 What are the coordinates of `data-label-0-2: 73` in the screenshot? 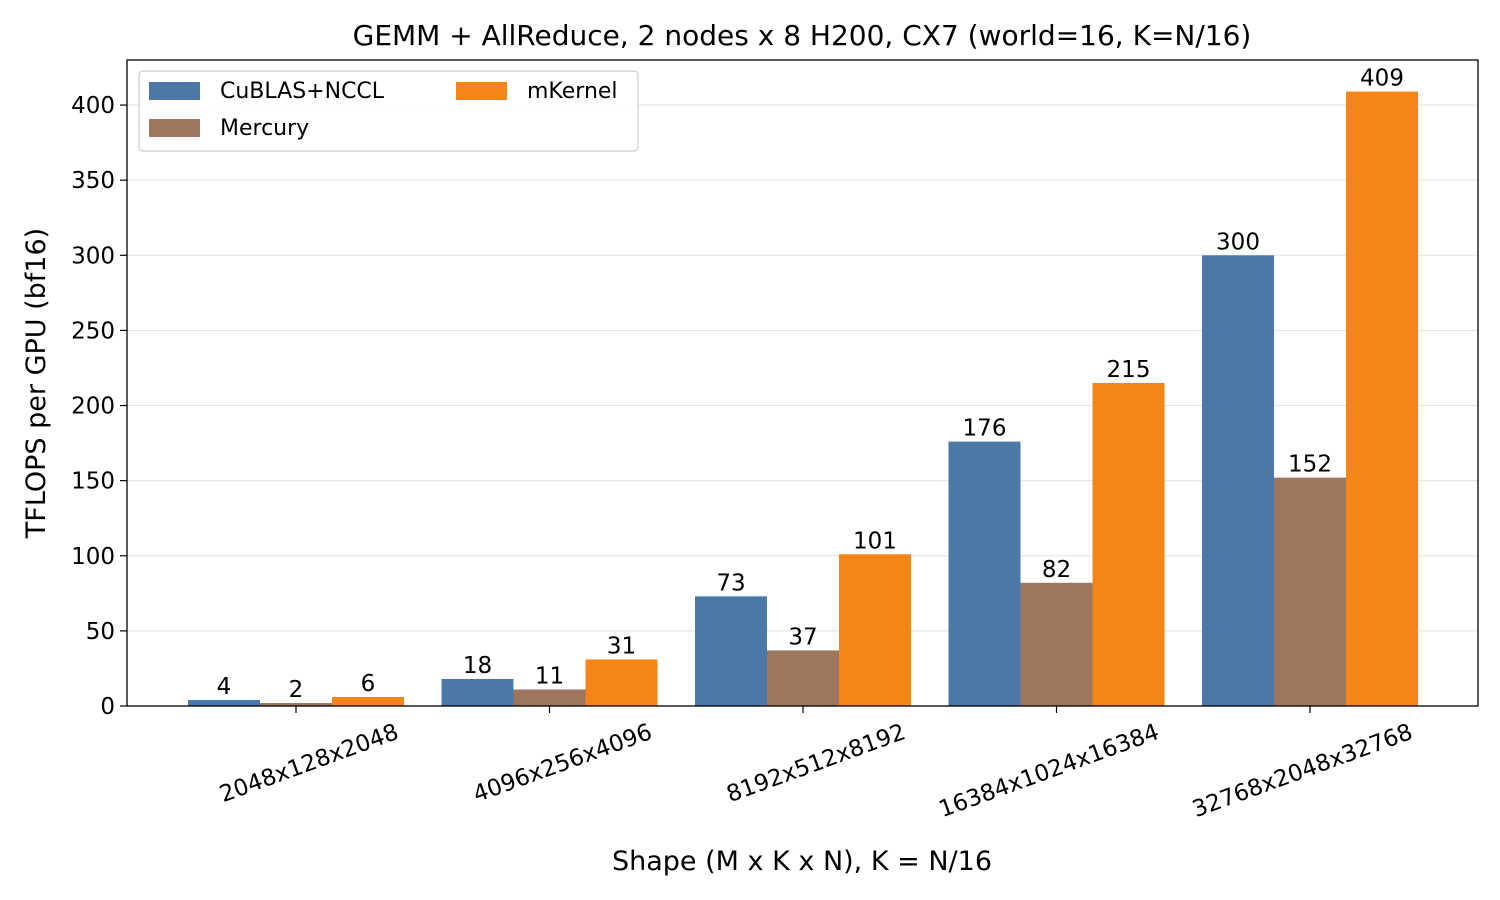 It's located at (730, 583).